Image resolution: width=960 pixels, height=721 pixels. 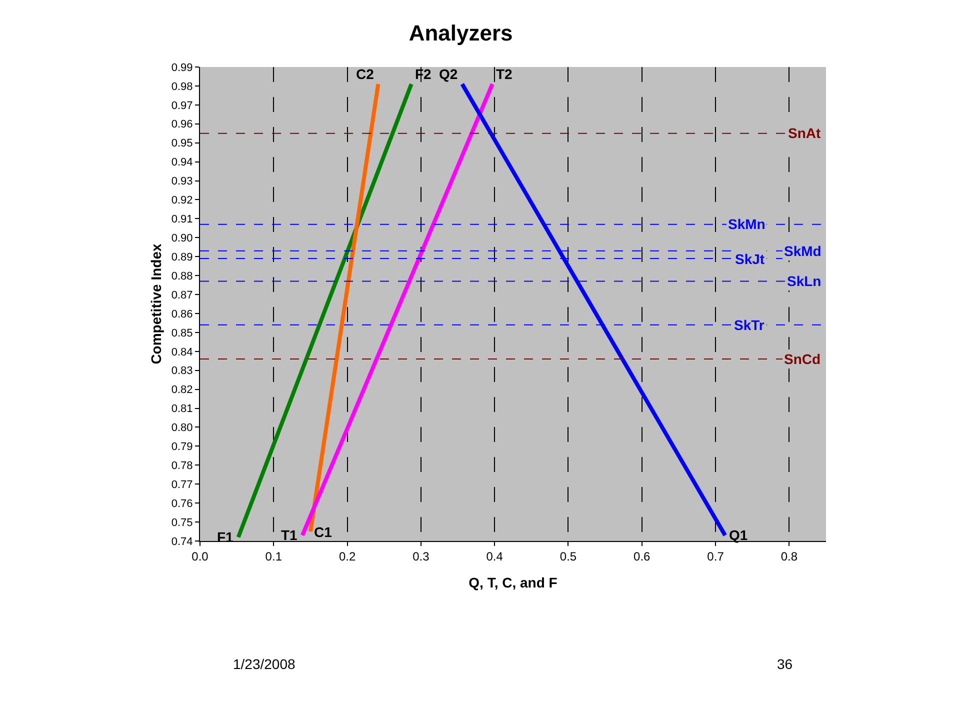 I want to click on y-tick-label: 0.86, so click(x=182, y=314).